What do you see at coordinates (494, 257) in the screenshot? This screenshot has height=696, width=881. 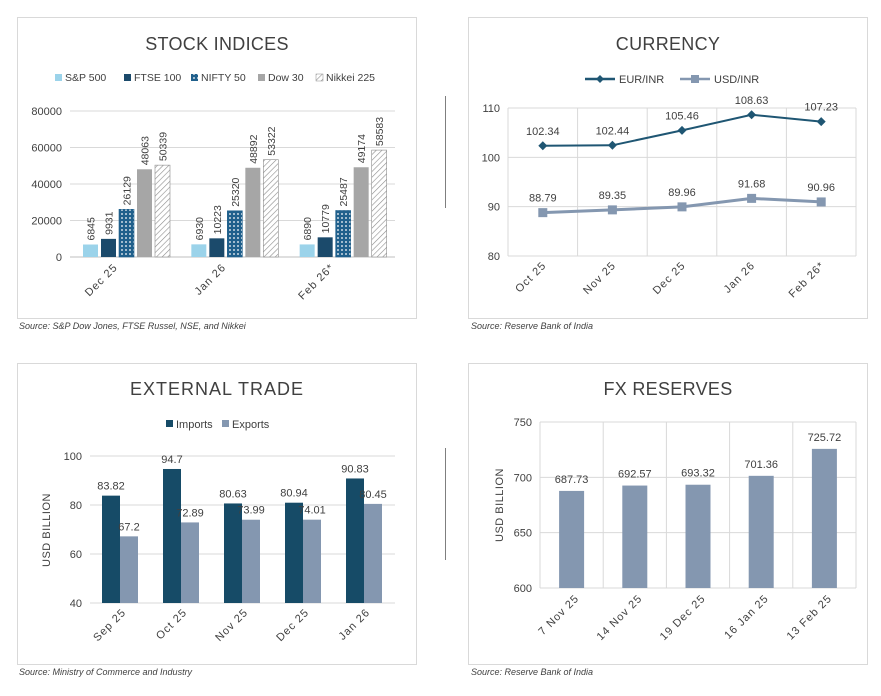 I see `currency-ytick-label: 80` at bounding box center [494, 257].